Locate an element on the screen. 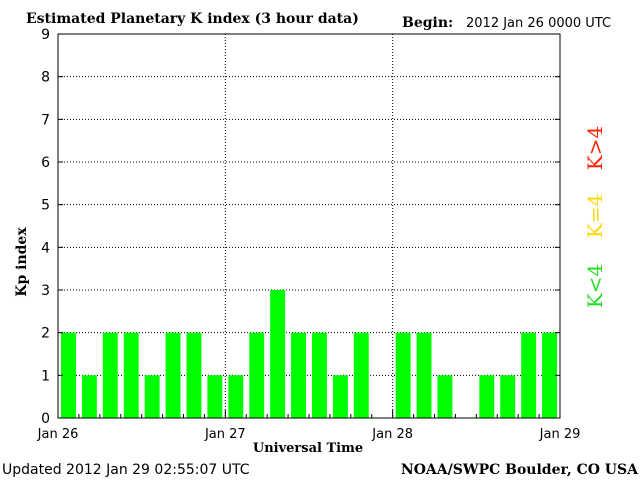  x-tick-label: Jan 27 is located at coordinates (225, 434).